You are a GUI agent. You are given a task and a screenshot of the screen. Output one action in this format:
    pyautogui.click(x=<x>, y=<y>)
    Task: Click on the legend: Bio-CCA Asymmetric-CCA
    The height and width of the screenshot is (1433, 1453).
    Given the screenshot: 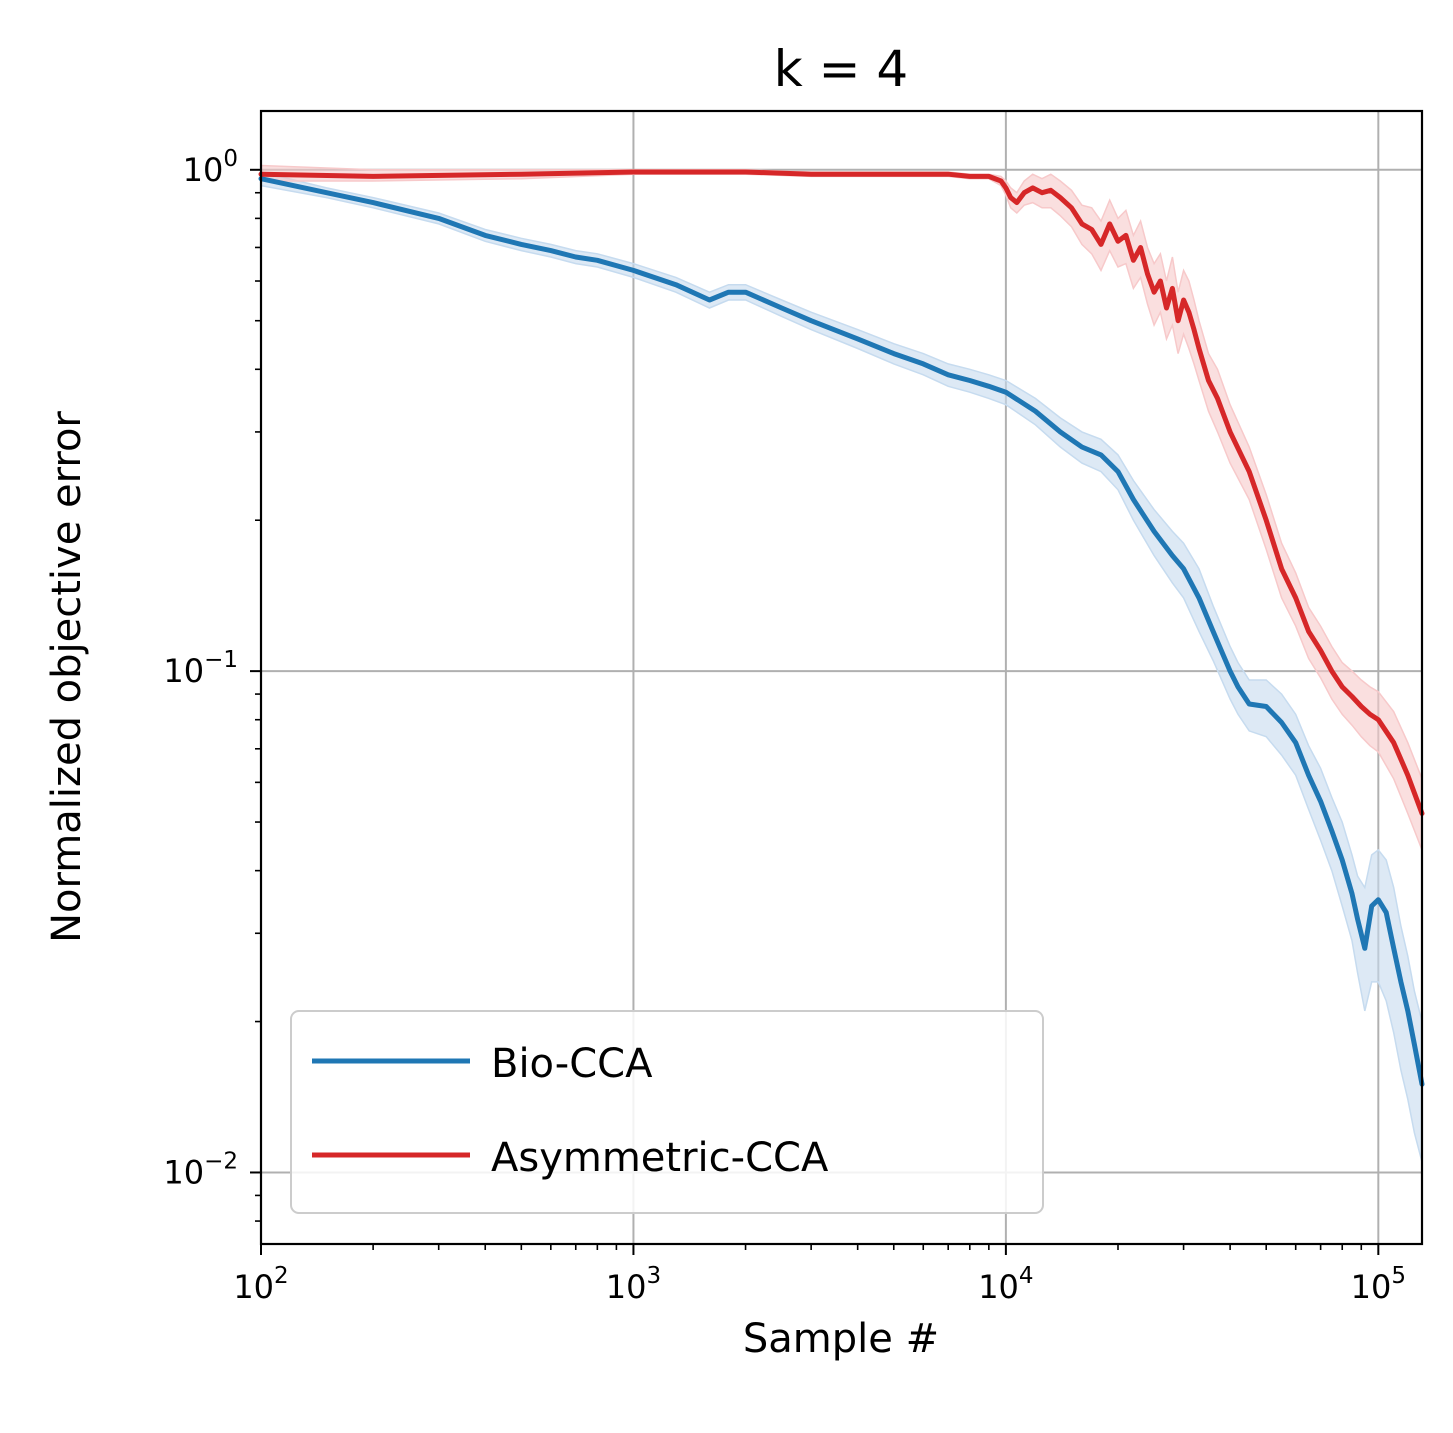 What is the action you would take?
    pyautogui.click(x=667, y=1112)
    